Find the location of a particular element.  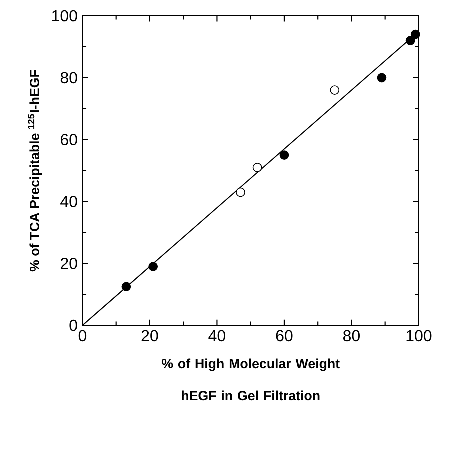

y-tick-label: 100 is located at coordinates (65, 16).